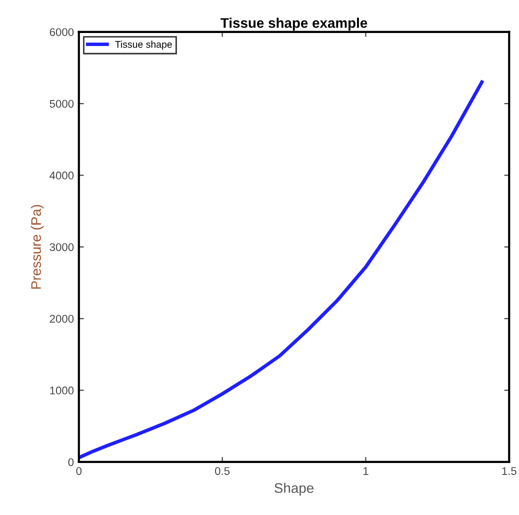  Describe the element at coordinates (62, 32) in the screenshot. I see `y-tick-label: 6000` at that location.